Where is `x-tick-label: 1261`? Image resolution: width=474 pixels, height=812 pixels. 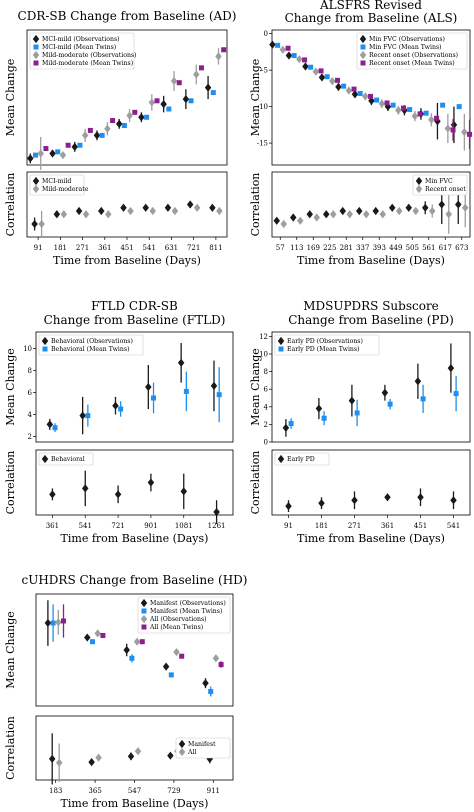 x-tick-label: 1261 is located at coordinates (217, 526).